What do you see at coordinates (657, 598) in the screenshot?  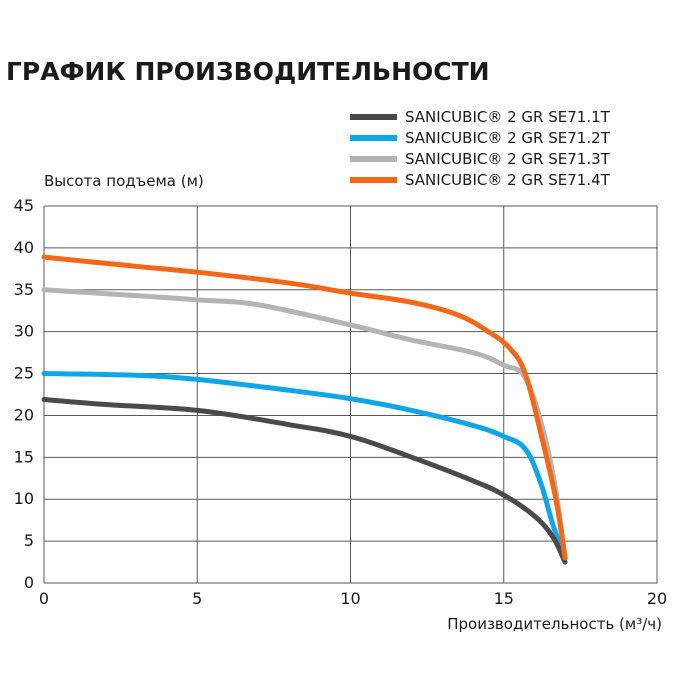 I see `x-tick-label: 20` at bounding box center [657, 598].